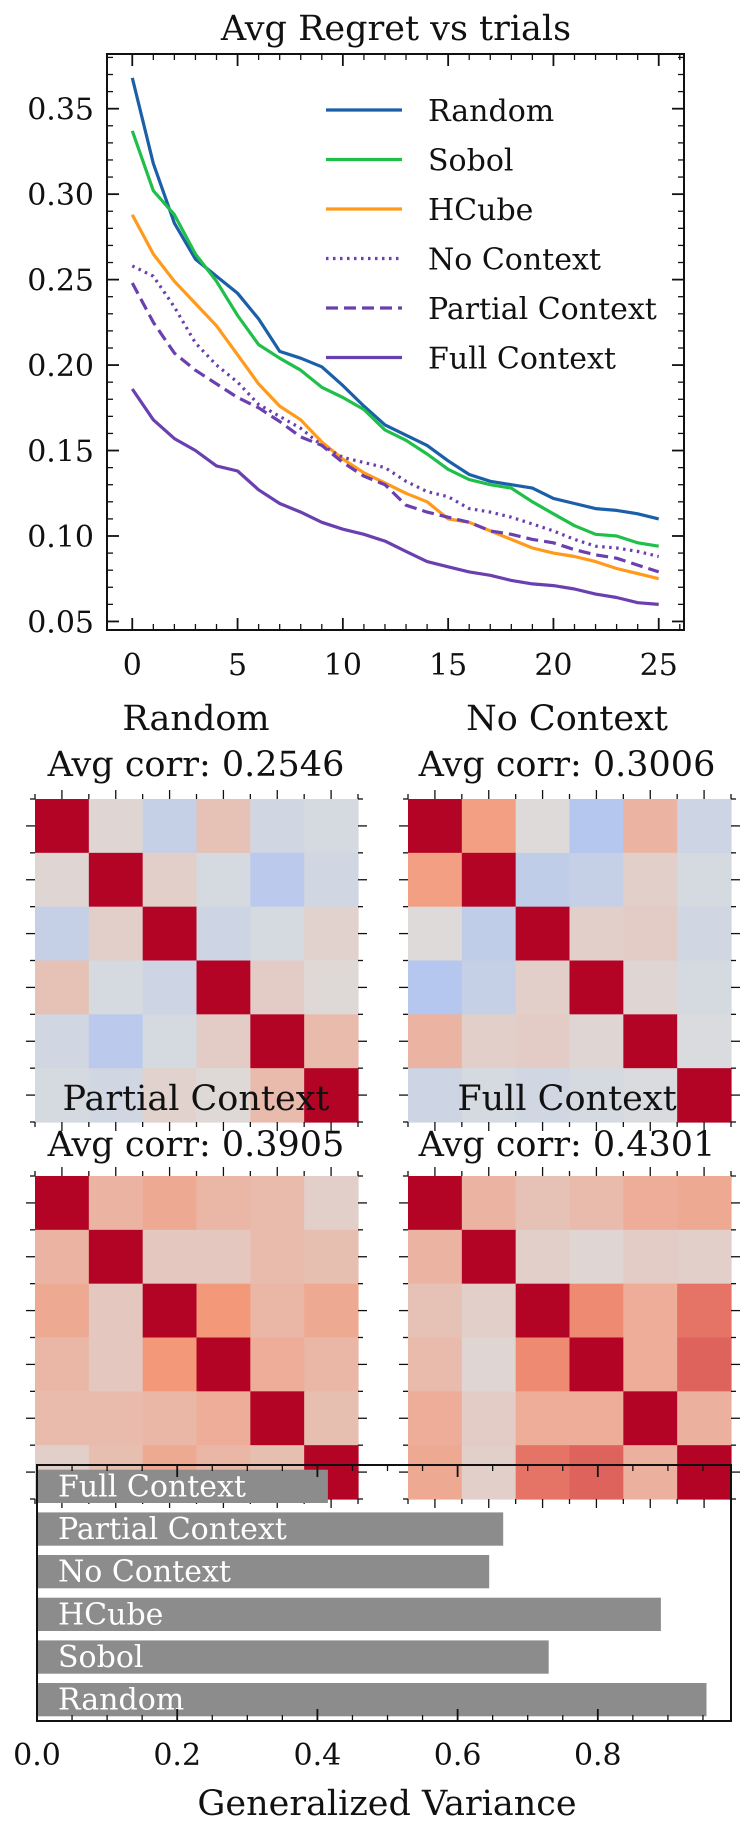 Image resolution: width=747 pixels, height=1830 pixels. I want to click on heatmap-partial-context: Partial Context Avg corr: 0.3905, so click(196, 1293).